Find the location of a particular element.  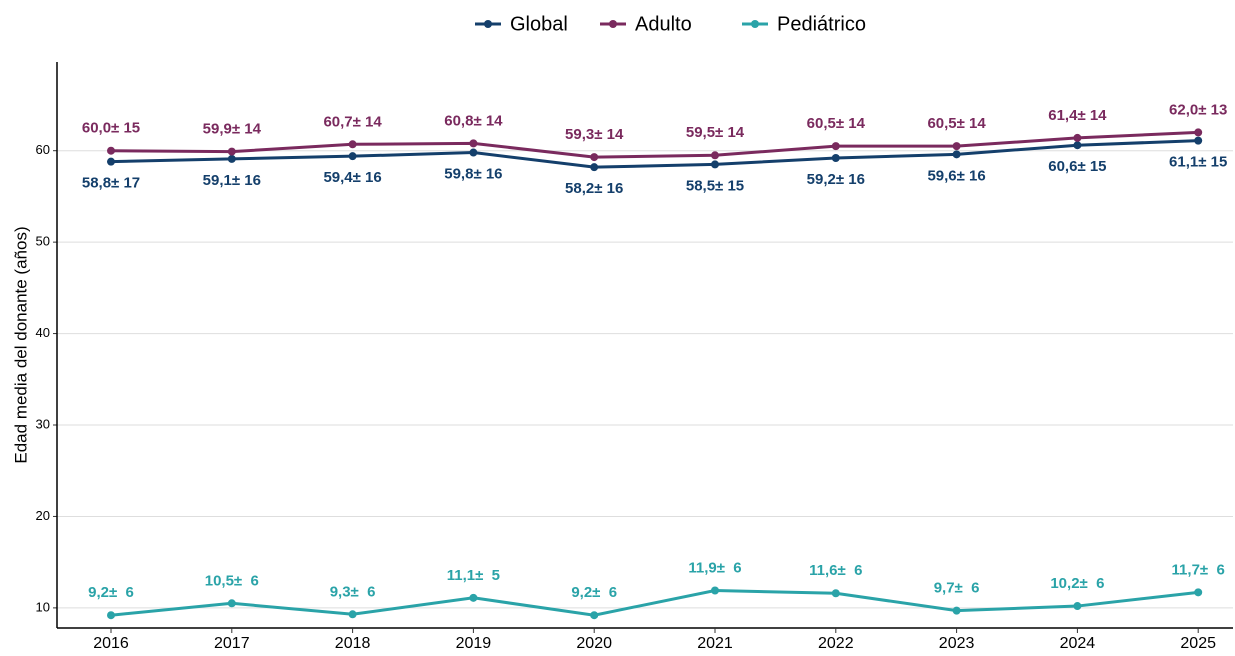

value-label: 58,5± 15 is located at coordinates (715, 185).